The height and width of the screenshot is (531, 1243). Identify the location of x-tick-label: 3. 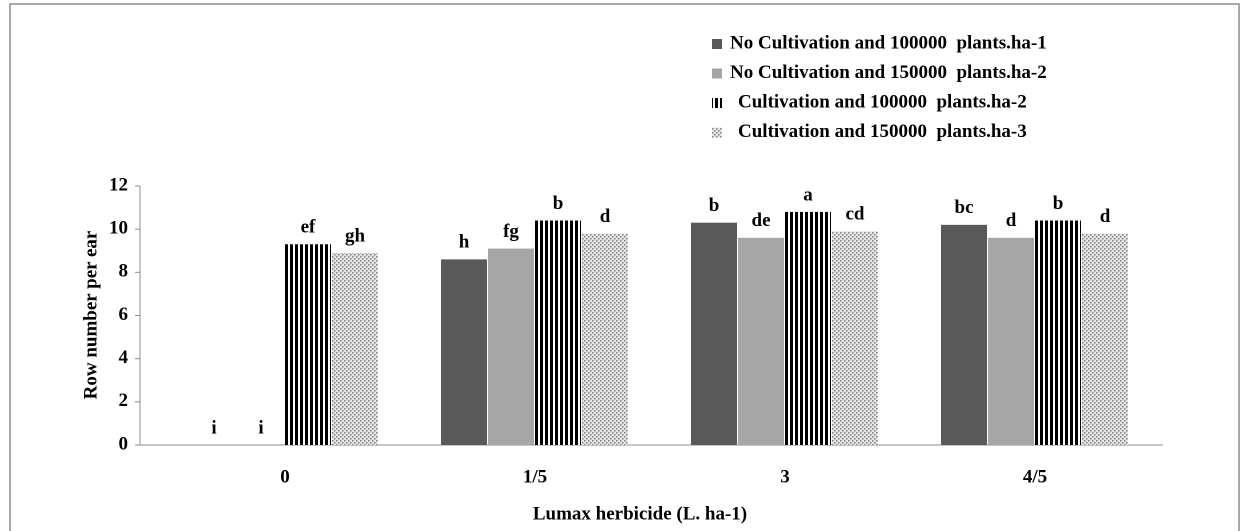
(785, 476).